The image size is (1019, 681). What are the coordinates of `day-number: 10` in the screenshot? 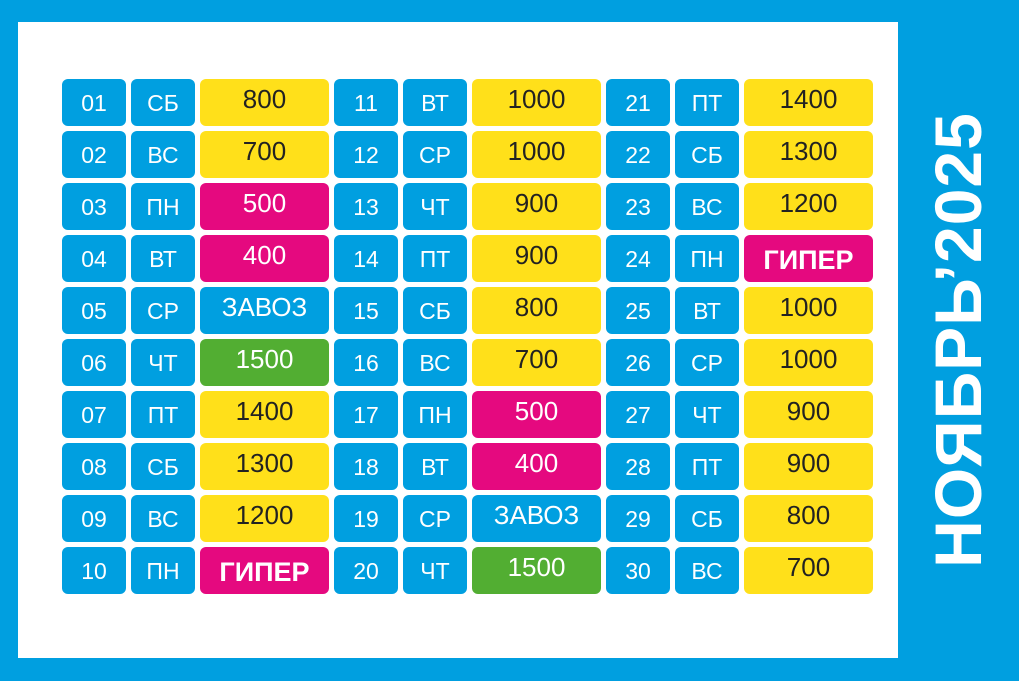 It's located at (94, 570).